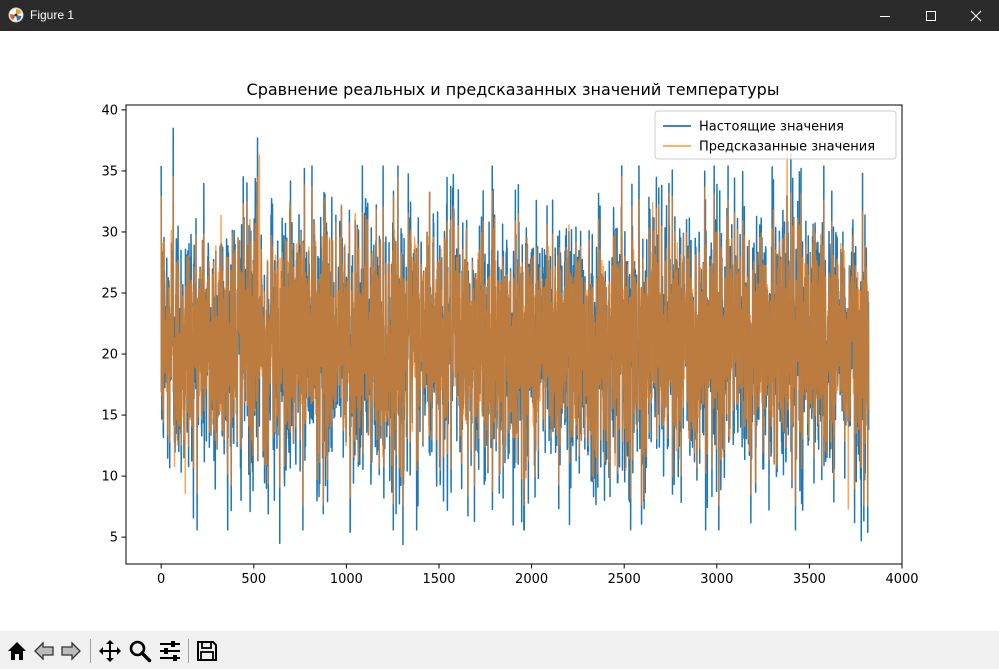 The width and height of the screenshot is (999, 669). I want to click on window-title: Figure 1, so click(52, 15).